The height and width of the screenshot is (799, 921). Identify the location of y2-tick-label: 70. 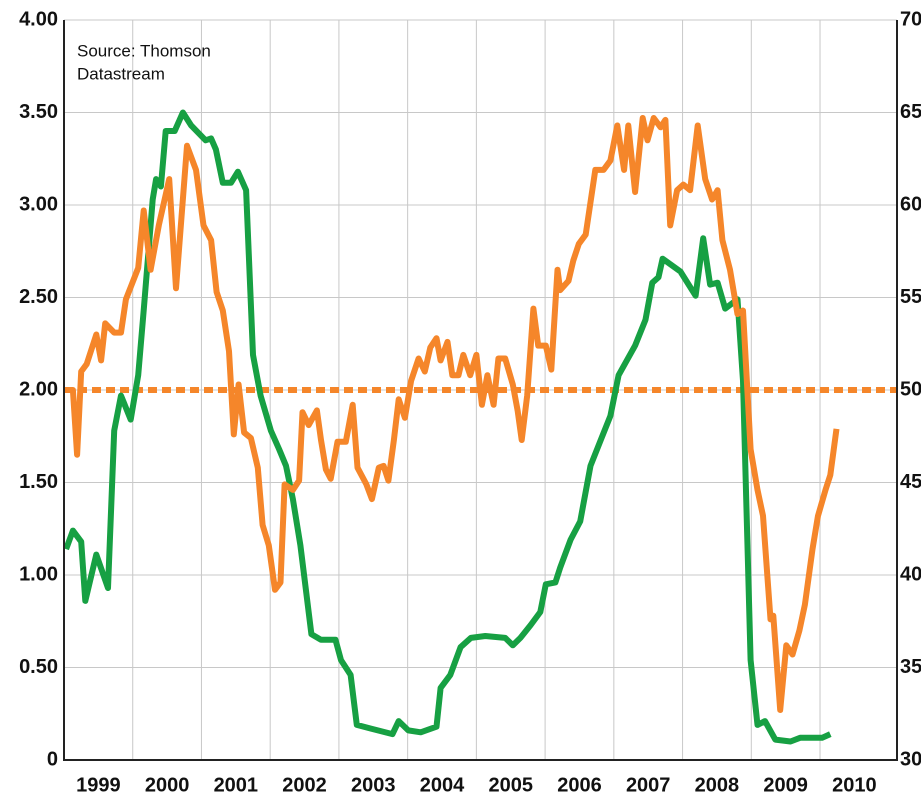
(910, 19).